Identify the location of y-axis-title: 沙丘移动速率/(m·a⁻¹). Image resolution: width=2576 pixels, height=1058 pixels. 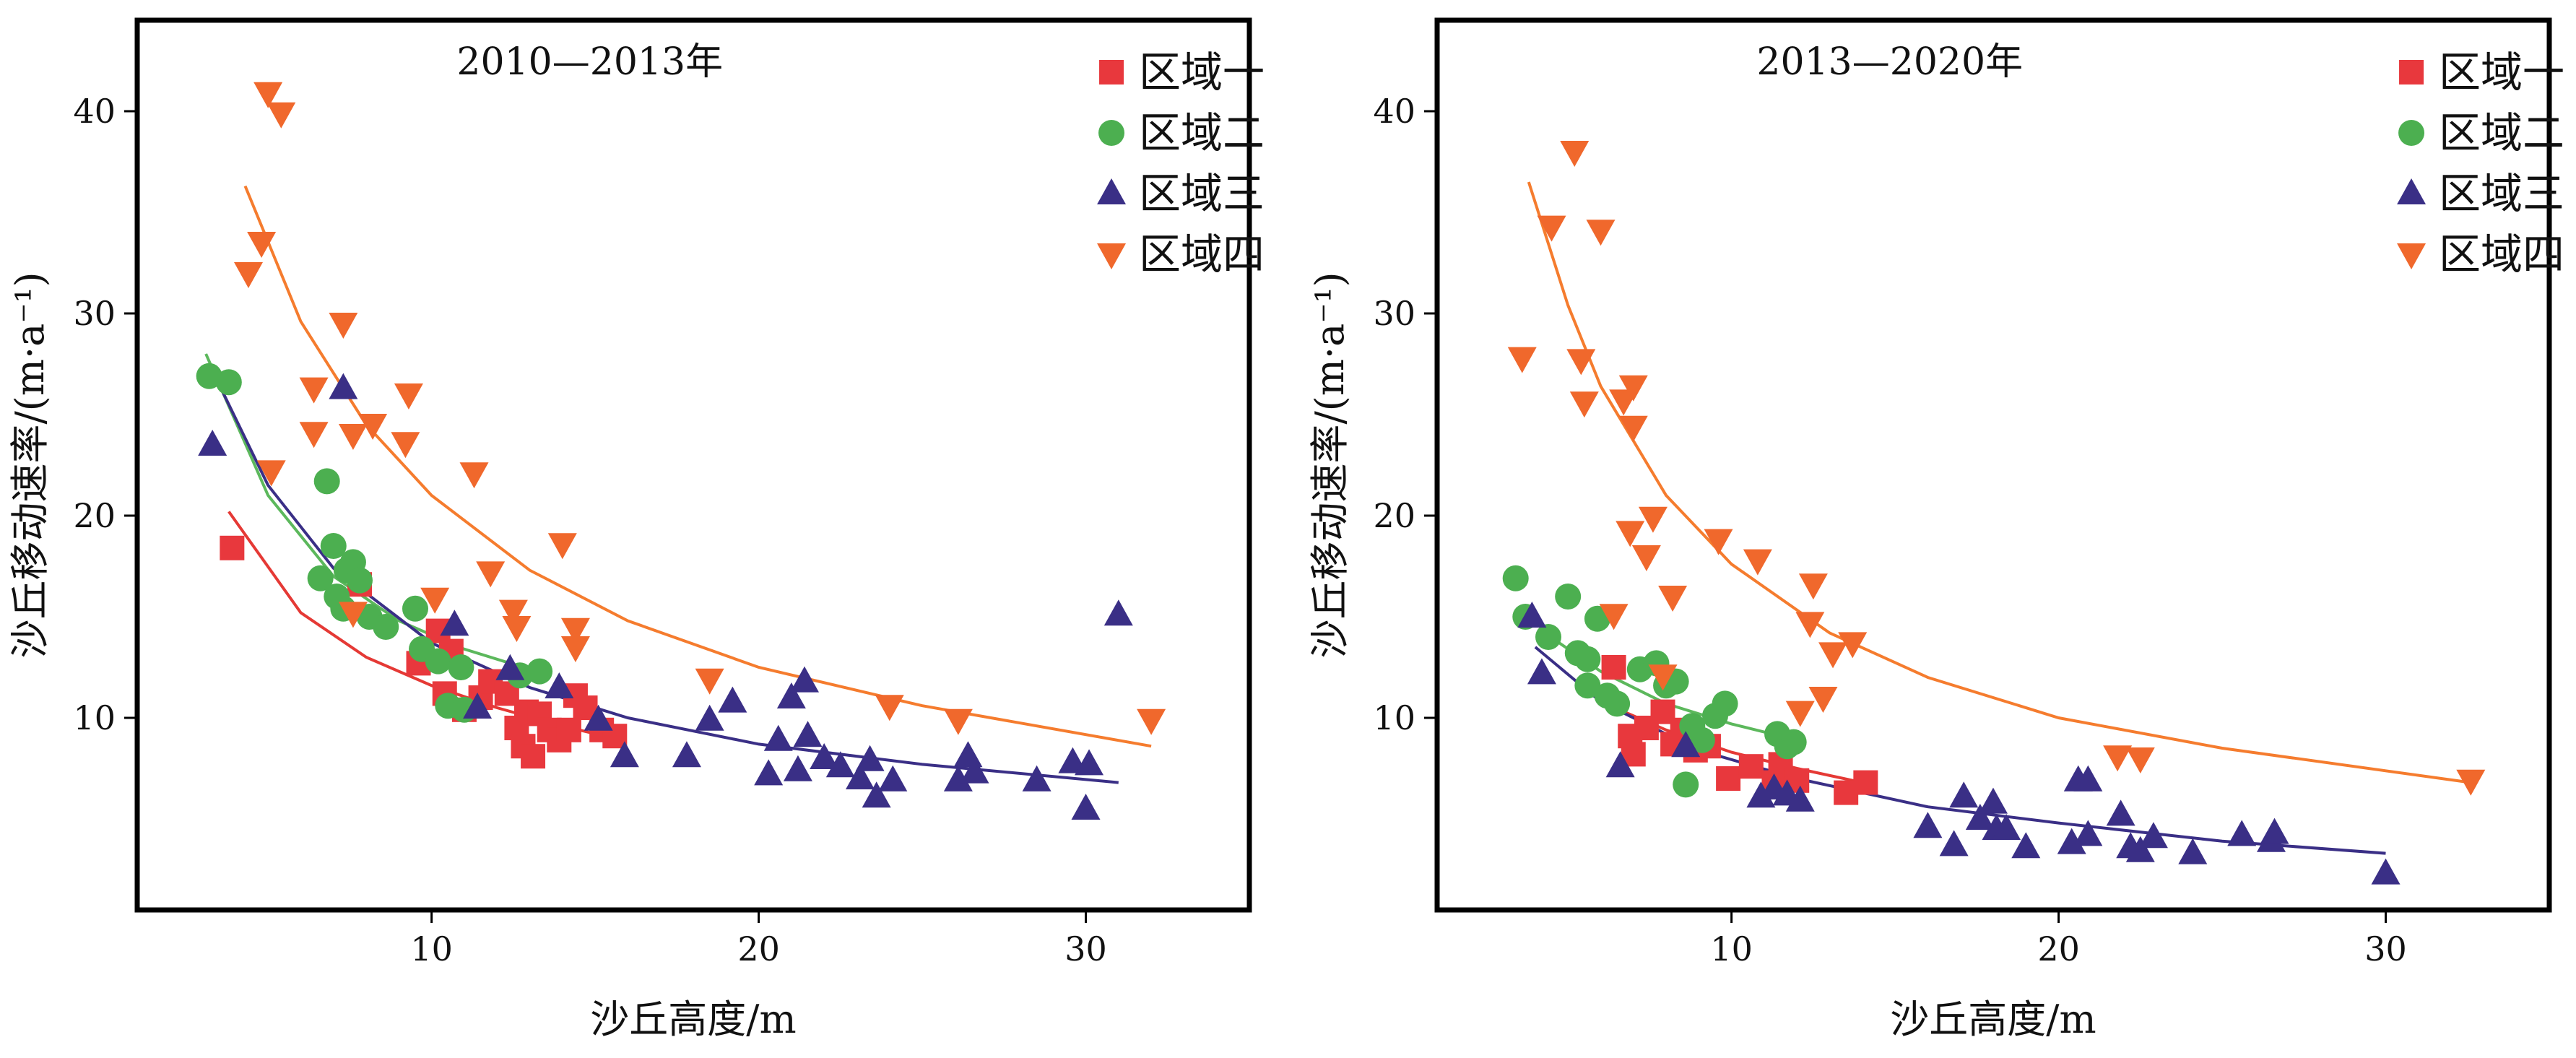
(30, 465).